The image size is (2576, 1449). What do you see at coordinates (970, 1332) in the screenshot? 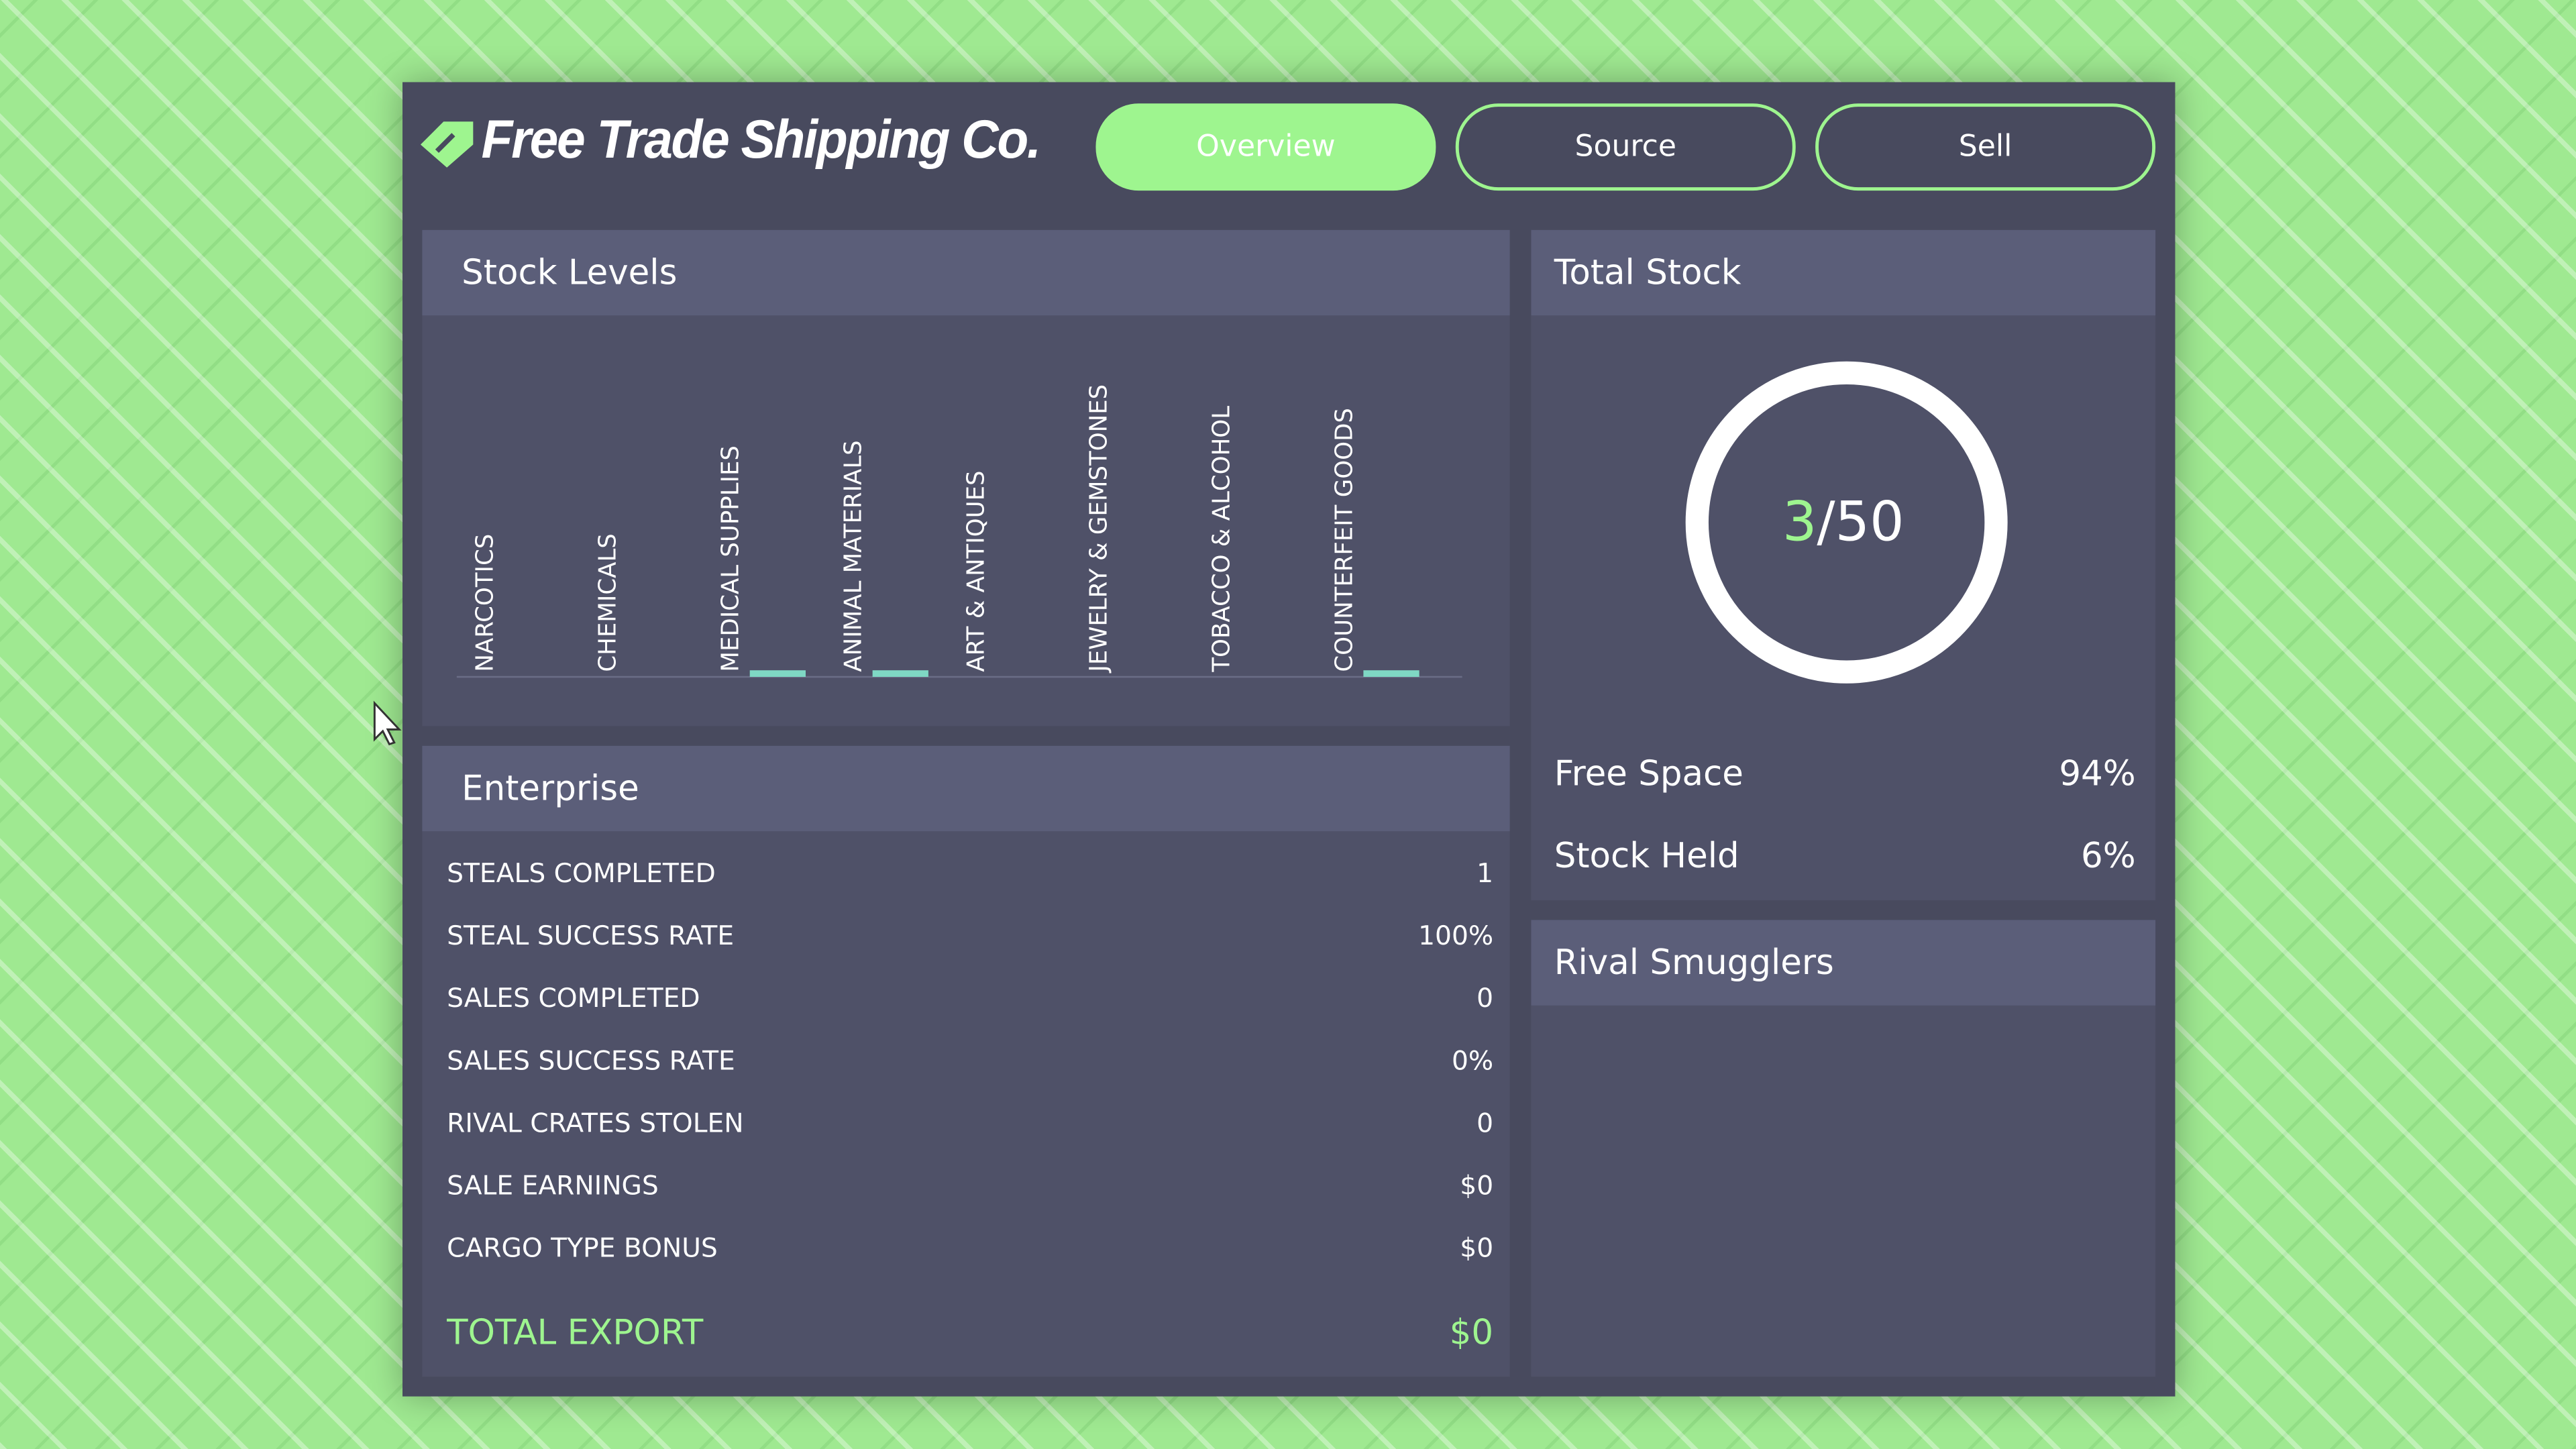
I see `total-row: TOTAL EXPORT $0` at bounding box center [970, 1332].